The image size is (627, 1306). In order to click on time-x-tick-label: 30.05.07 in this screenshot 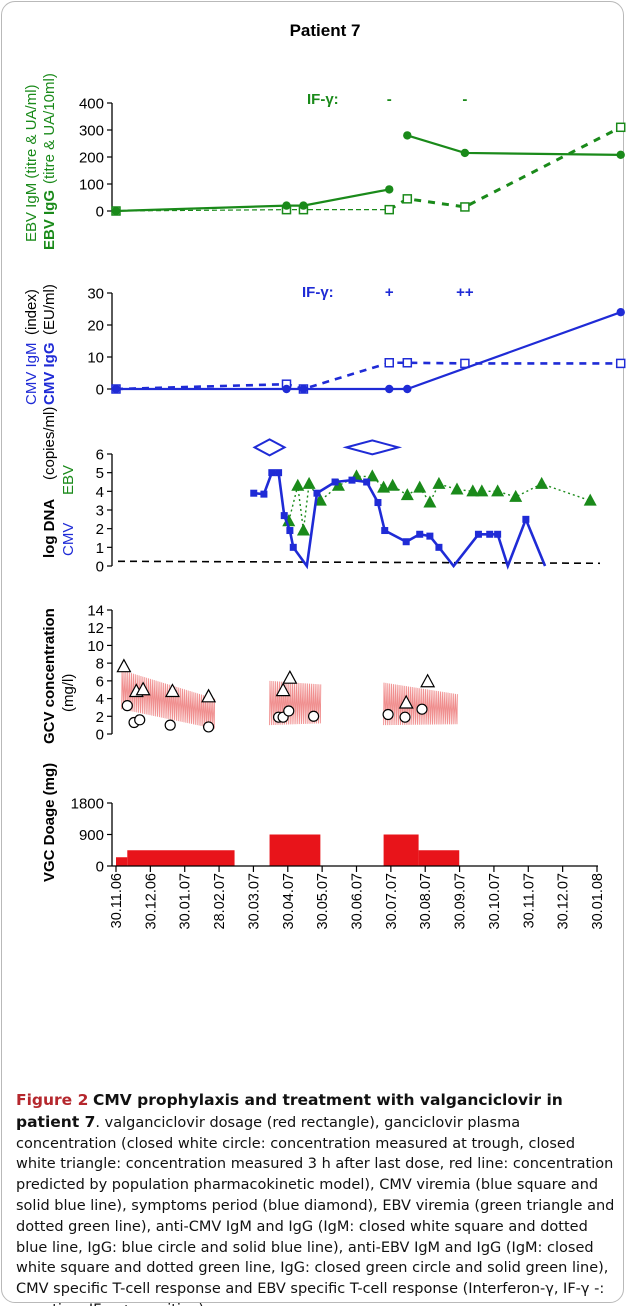, I will do `click(323, 901)`.